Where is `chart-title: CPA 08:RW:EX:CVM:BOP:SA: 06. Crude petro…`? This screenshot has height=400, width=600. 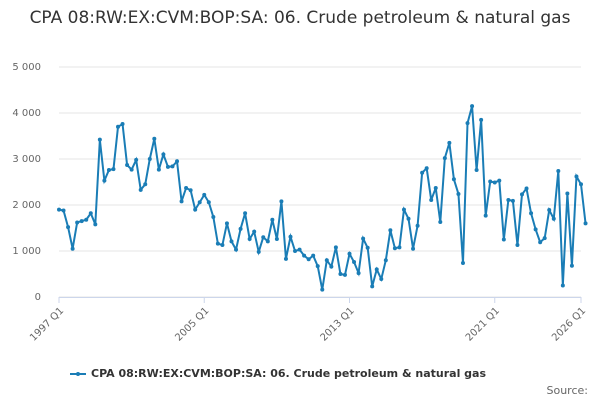
chart-title: CPA 08:RW:EX:CVM:BOP:SA: 06. Crude petro… is located at coordinates (300, 18).